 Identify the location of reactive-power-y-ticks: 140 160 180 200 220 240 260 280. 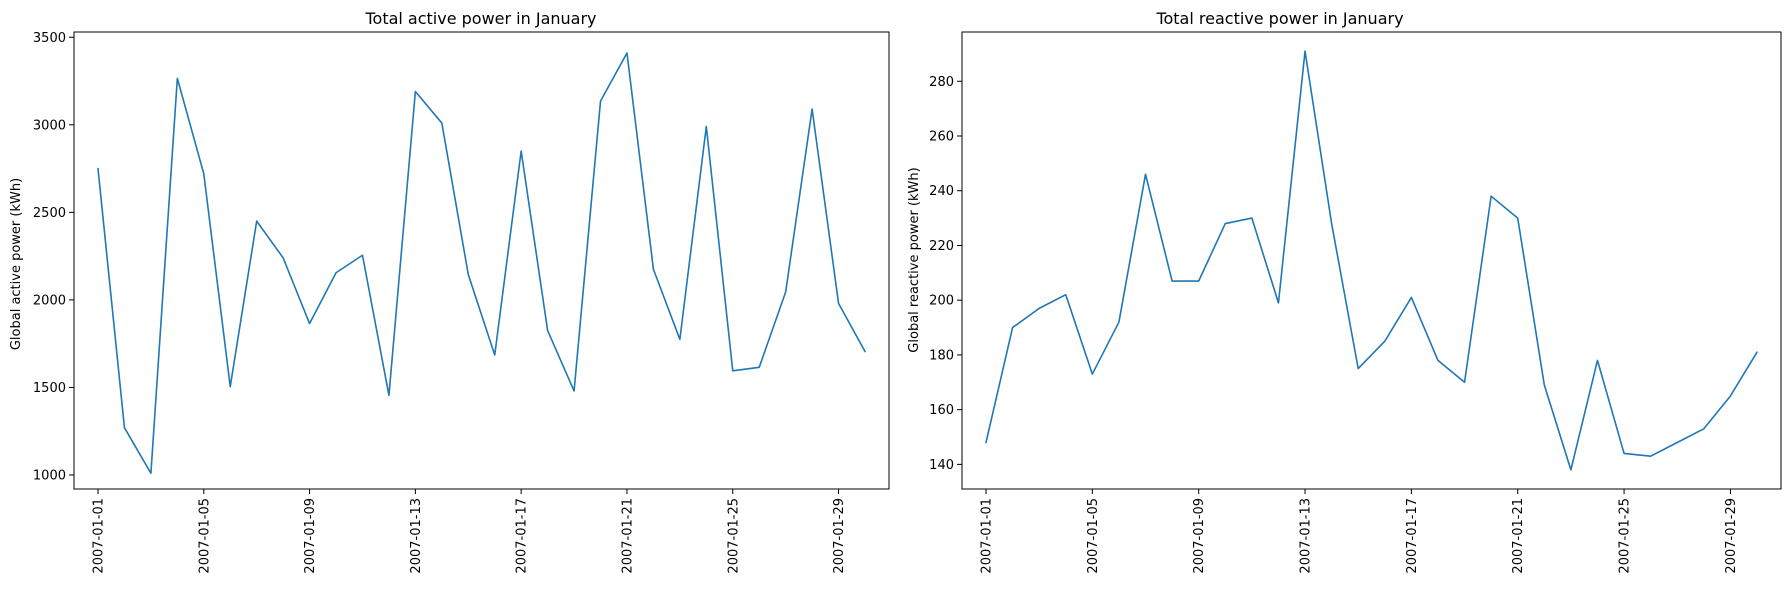
(945, 274).